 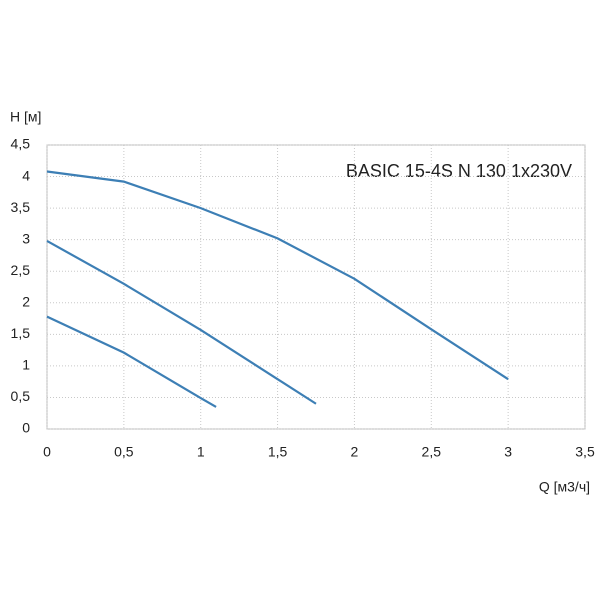 What do you see at coordinates (21, 144) in the screenshot?
I see `y-tick-label: 4,5` at bounding box center [21, 144].